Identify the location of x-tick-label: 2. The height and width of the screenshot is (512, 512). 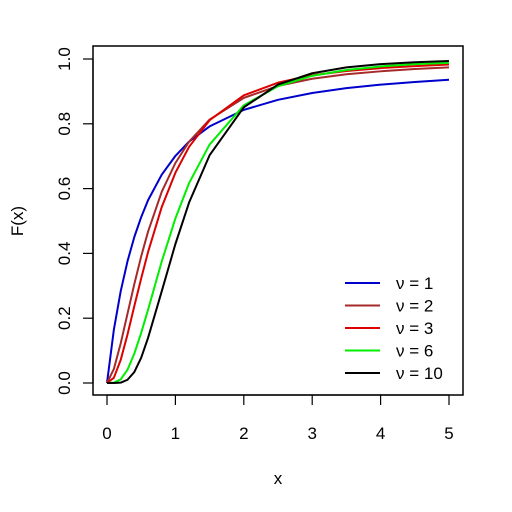
(243, 433).